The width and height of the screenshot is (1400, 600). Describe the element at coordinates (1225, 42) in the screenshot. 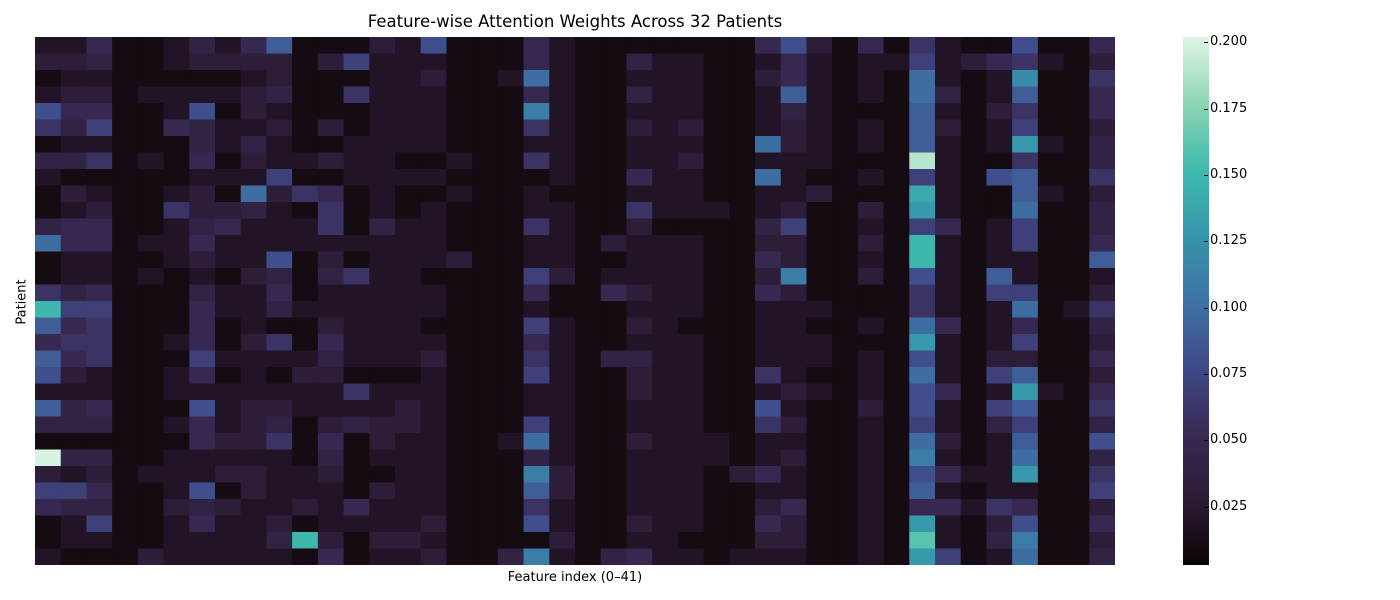

I see `colorbar-tick: 0.200` at that location.